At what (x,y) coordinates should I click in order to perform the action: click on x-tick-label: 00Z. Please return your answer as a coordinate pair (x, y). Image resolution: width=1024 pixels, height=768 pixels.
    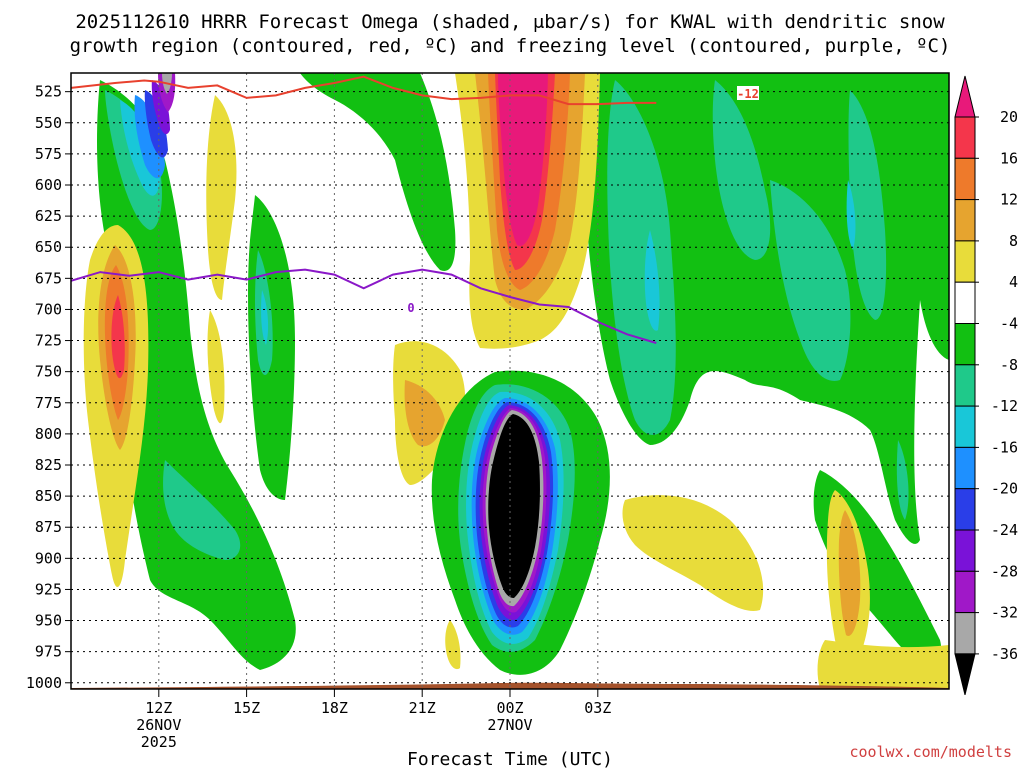
    Looking at the image, I should click on (509, 708).